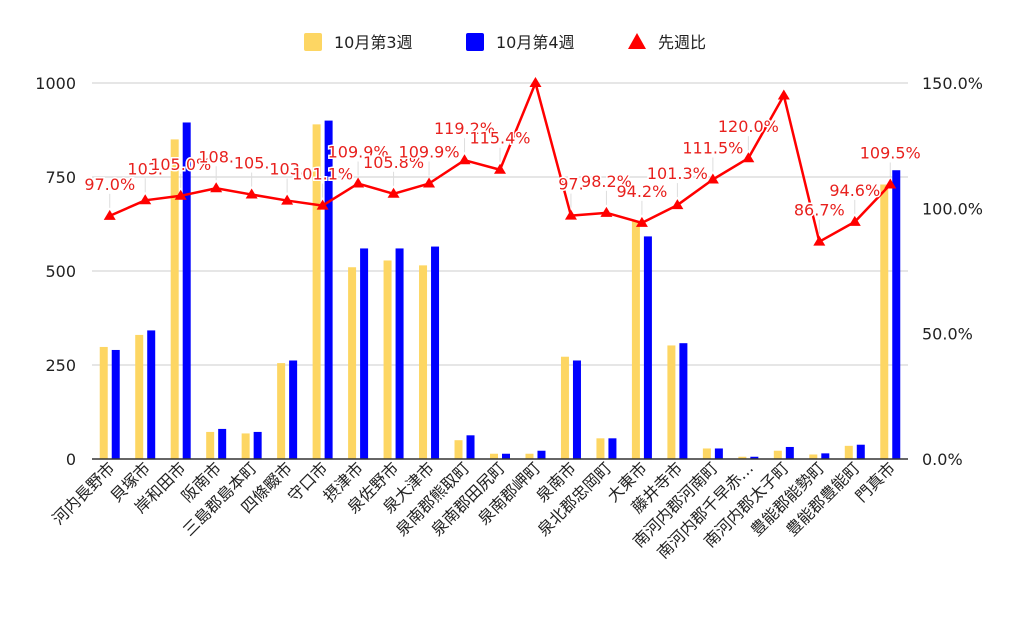  I want to click on y-left-tick-label: 1000, so click(55, 83).